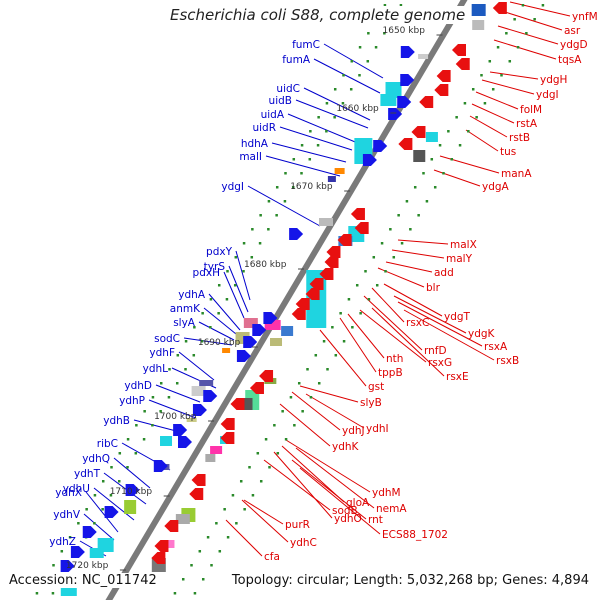 This screenshot has height=600, width=600. I want to click on gene-label-hdhA: hdhA, so click(255, 144).